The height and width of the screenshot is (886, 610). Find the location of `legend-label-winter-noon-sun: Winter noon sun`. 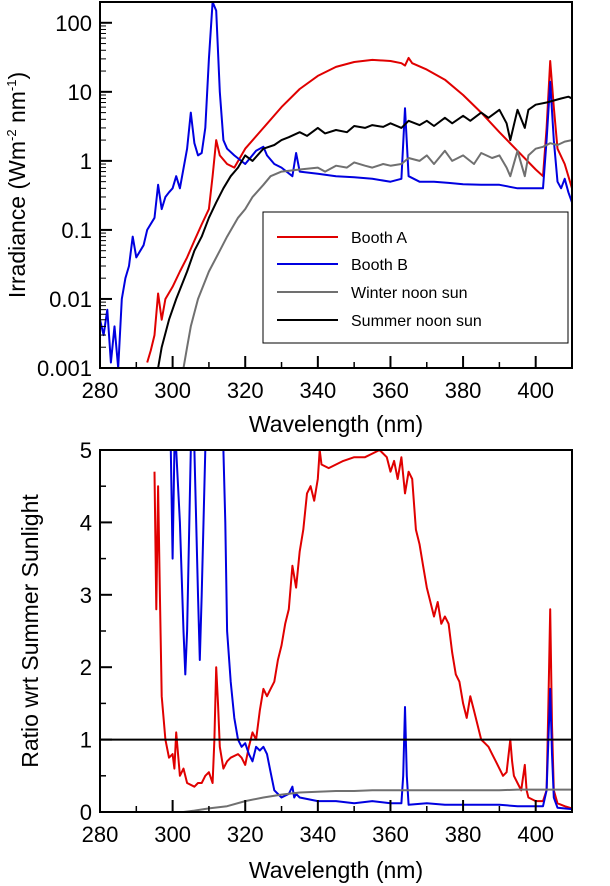

legend-label-winter-noon-sun: Winter noon sun is located at coordinates (409, 293).